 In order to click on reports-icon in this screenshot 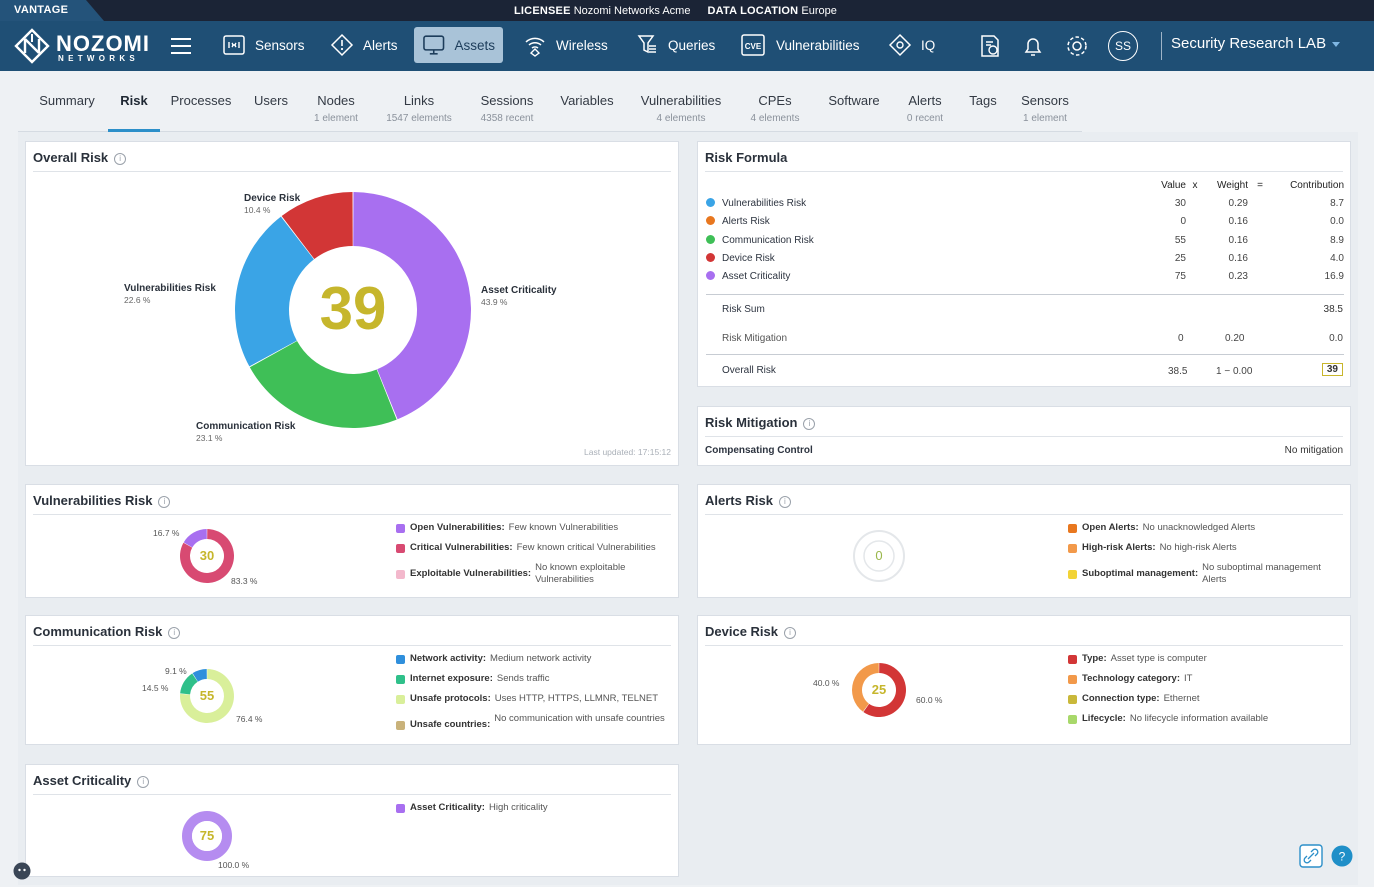, I will do `click(990, 46)`.